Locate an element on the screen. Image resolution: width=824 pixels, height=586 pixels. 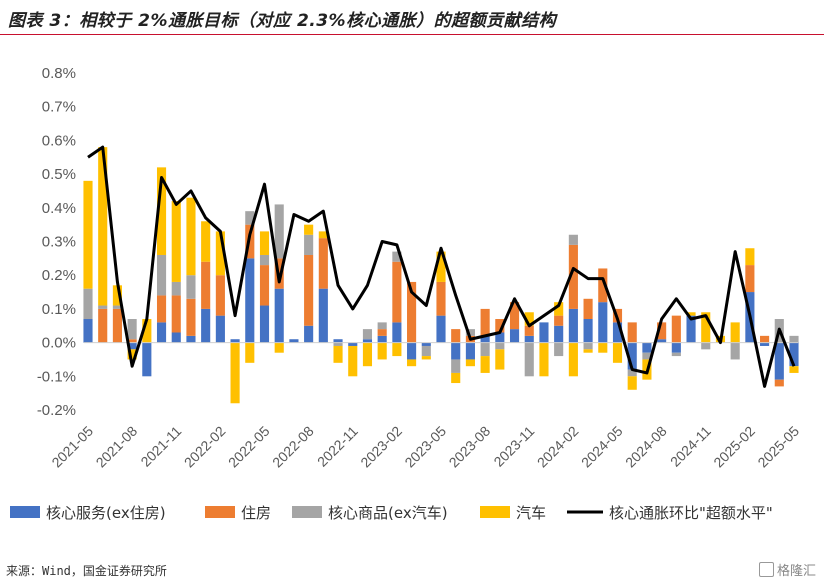
x-tick-label: 2024-02 is located at coordinates (558, 447).